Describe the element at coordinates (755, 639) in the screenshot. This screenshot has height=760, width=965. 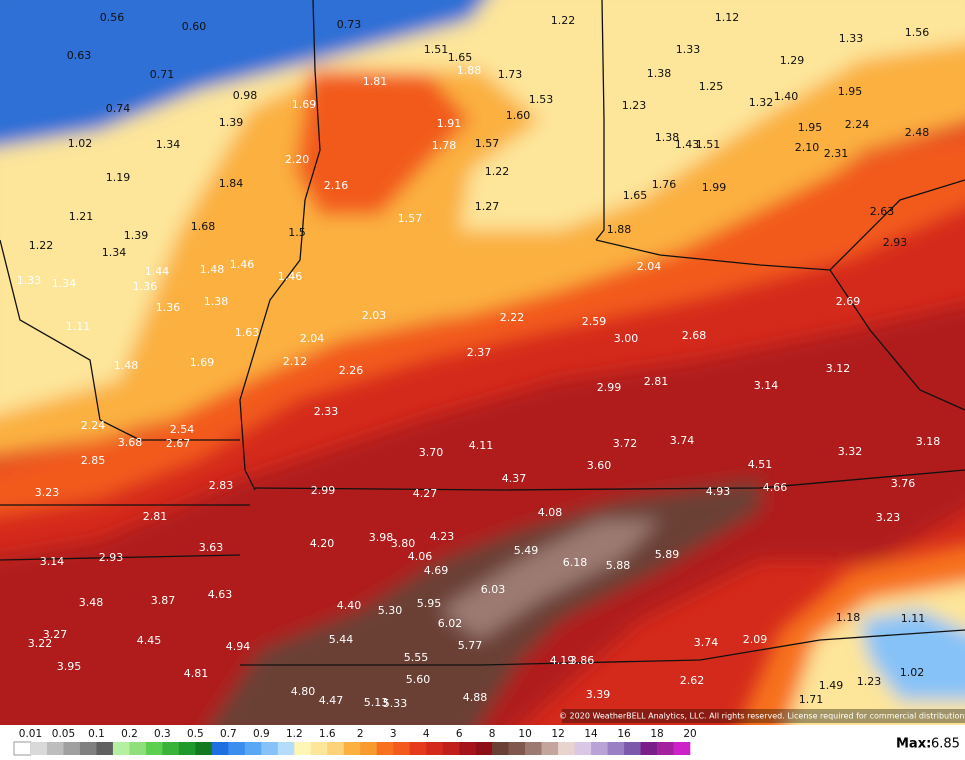
I see `precip-label: 2.09` at that location.